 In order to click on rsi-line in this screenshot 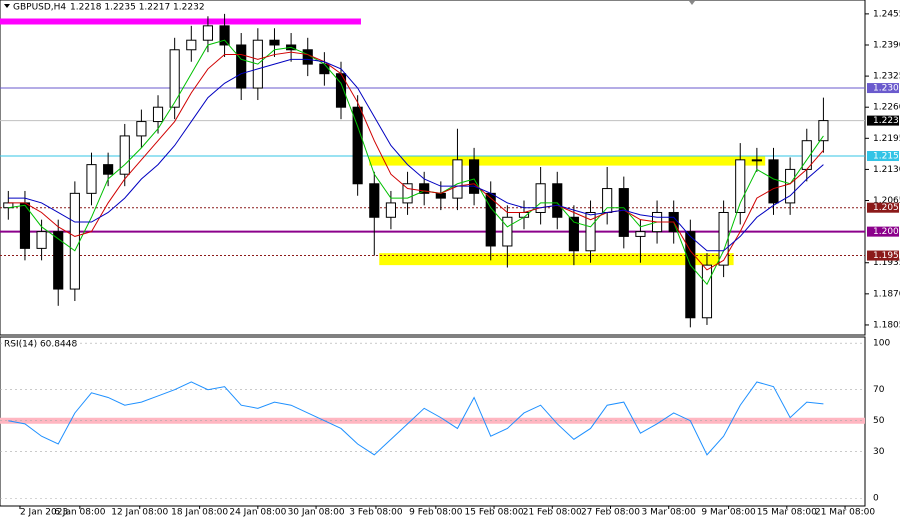, I will do `click(416, 418)`.